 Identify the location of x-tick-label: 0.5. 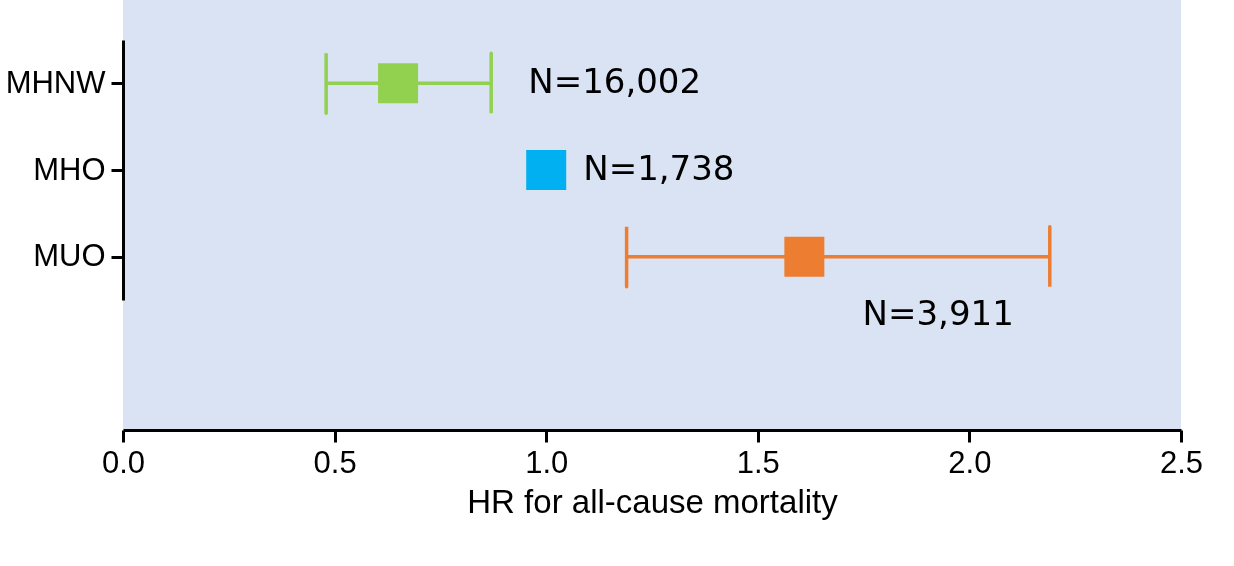
(335, 462).